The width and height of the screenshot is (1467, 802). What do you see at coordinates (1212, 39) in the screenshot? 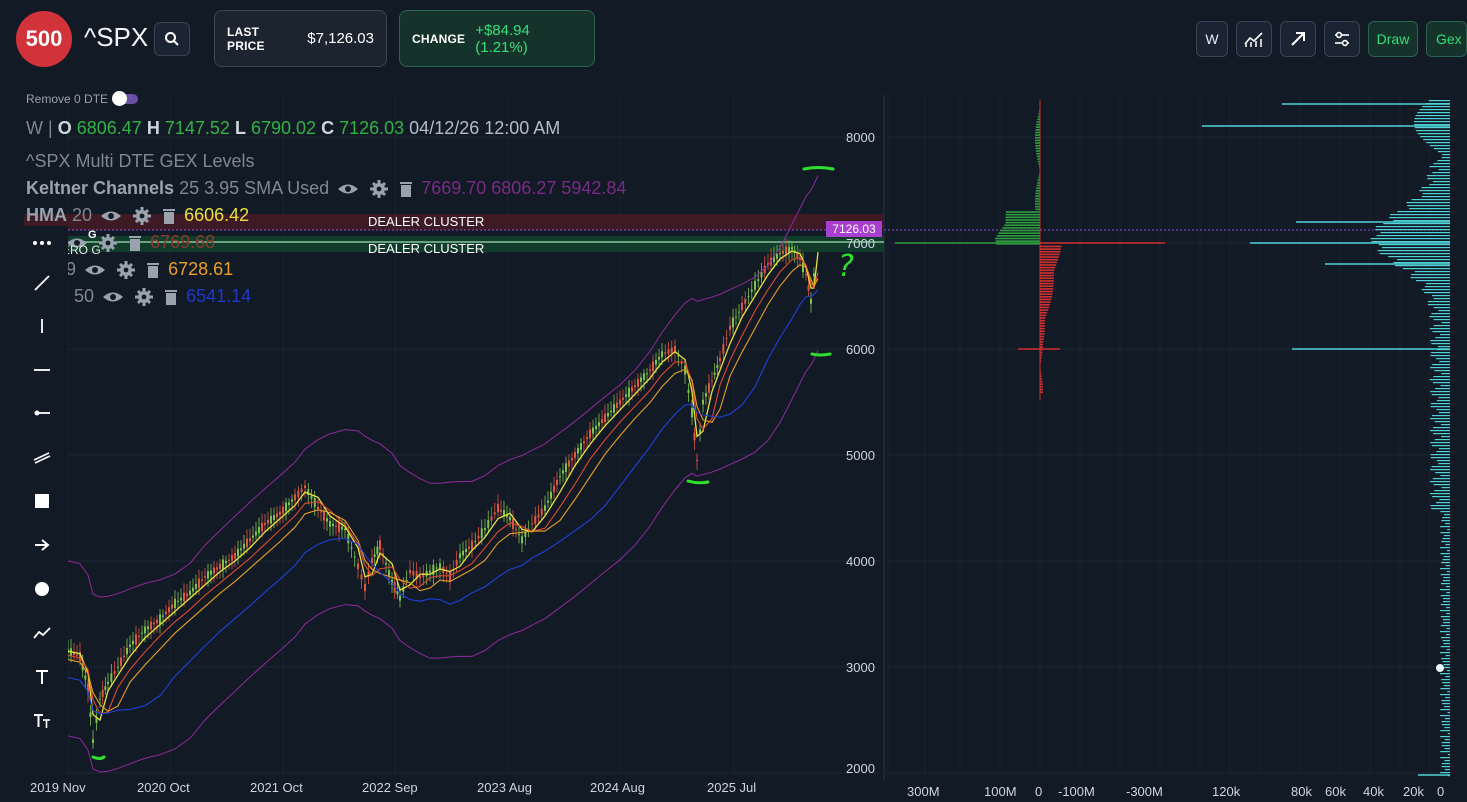
I see `interval-button: W` at bounding box center [1212, 39].